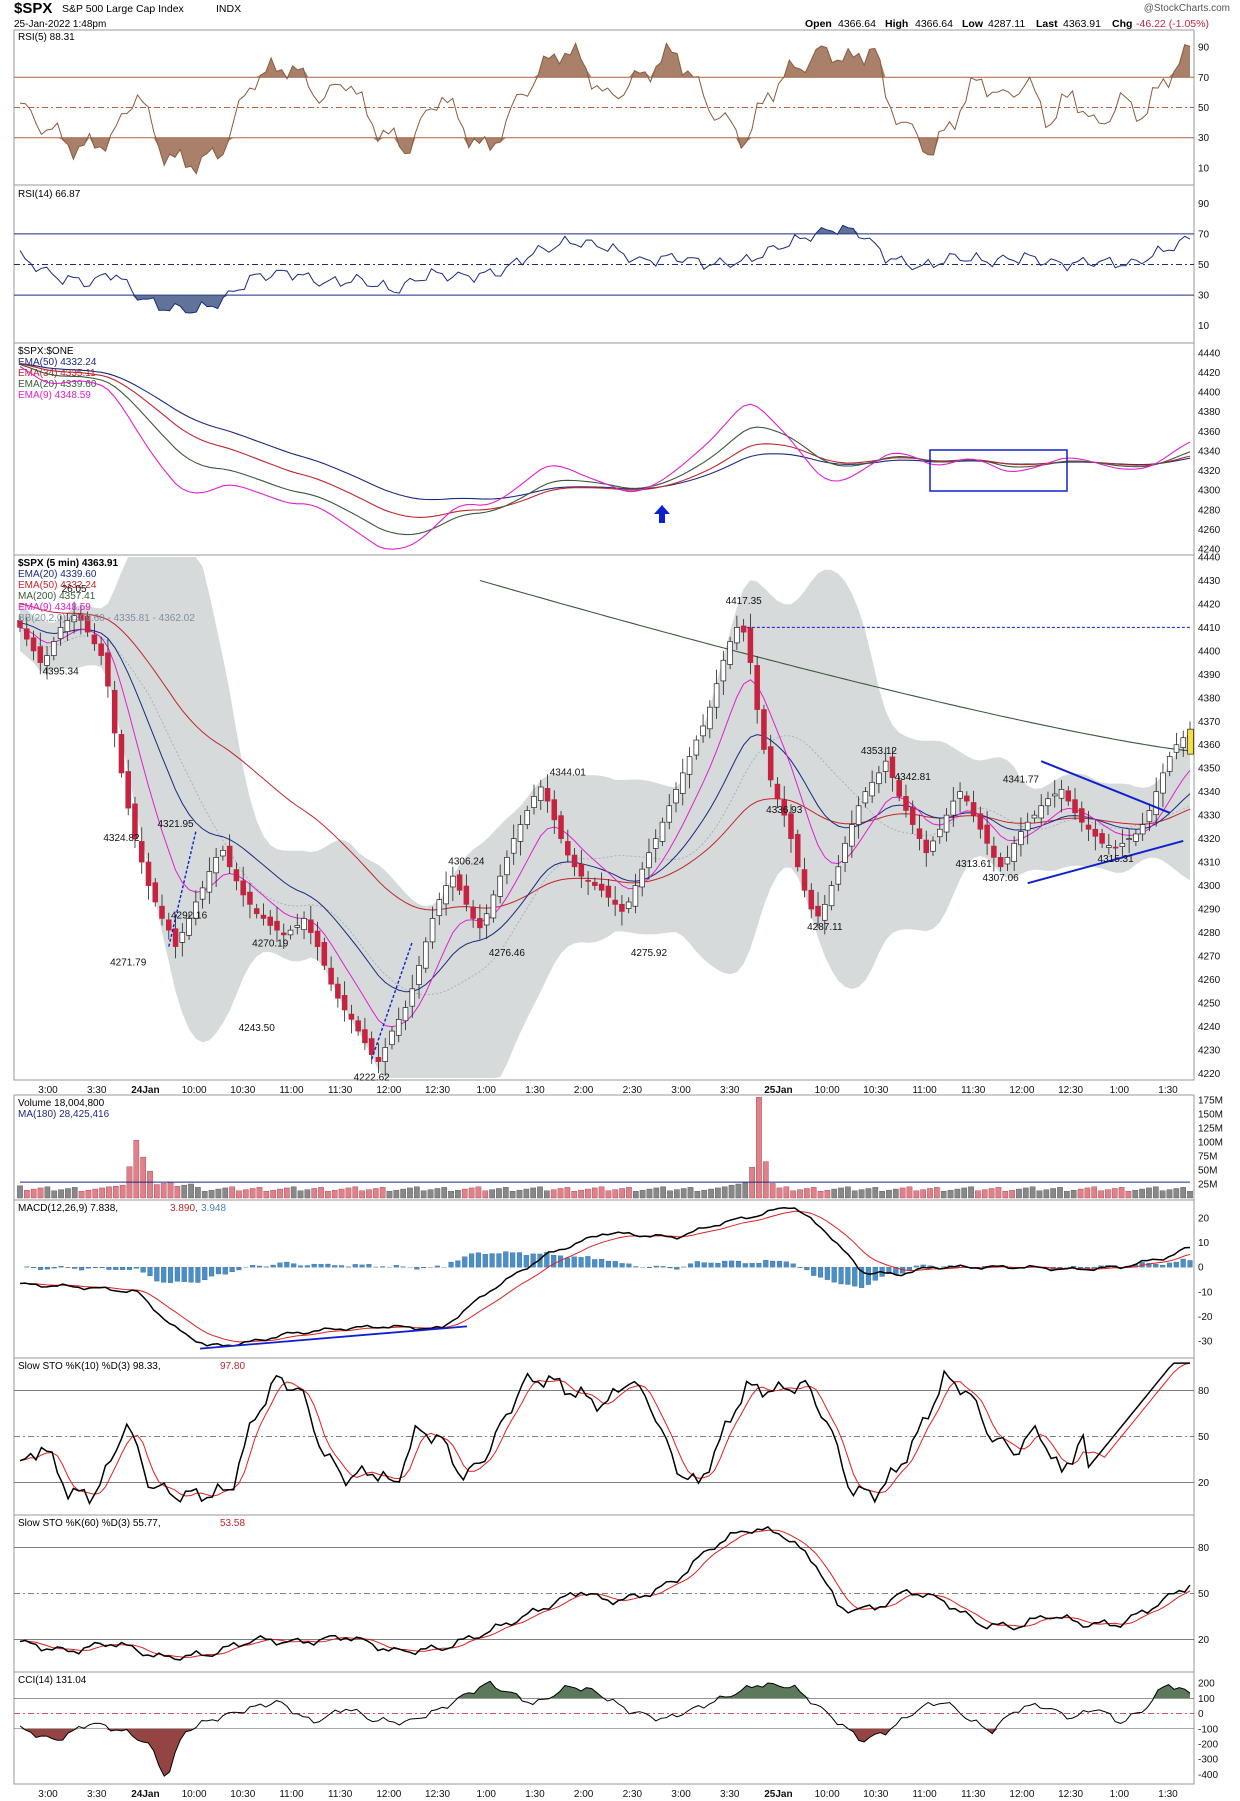  I want to click on macd-tick-1: 10, so click(1204, 1243).